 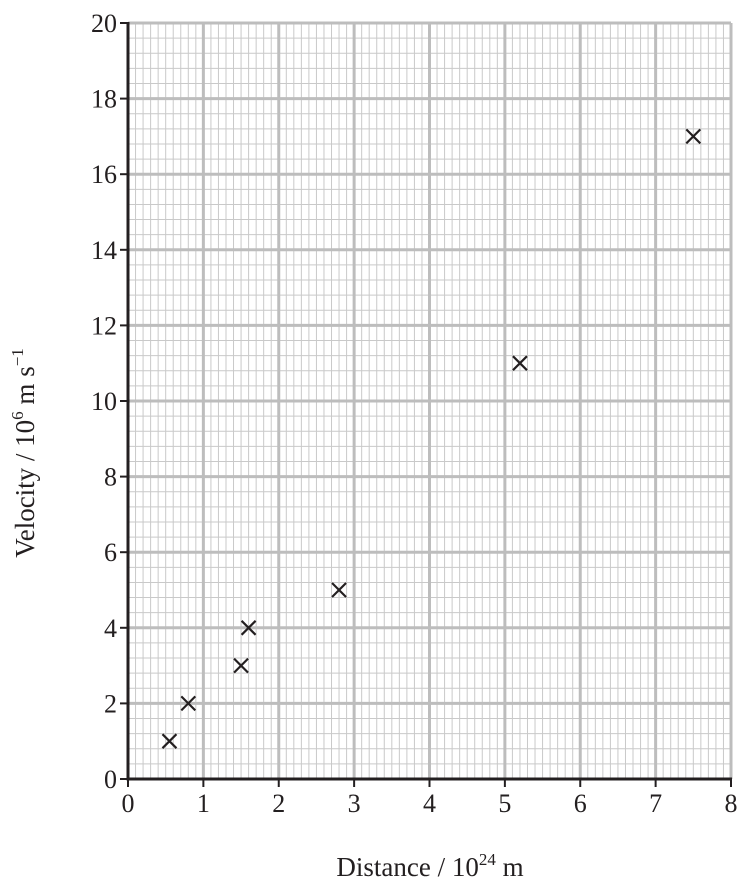 I want to click on x-tick-label: 2, so click(x=278, y=803).